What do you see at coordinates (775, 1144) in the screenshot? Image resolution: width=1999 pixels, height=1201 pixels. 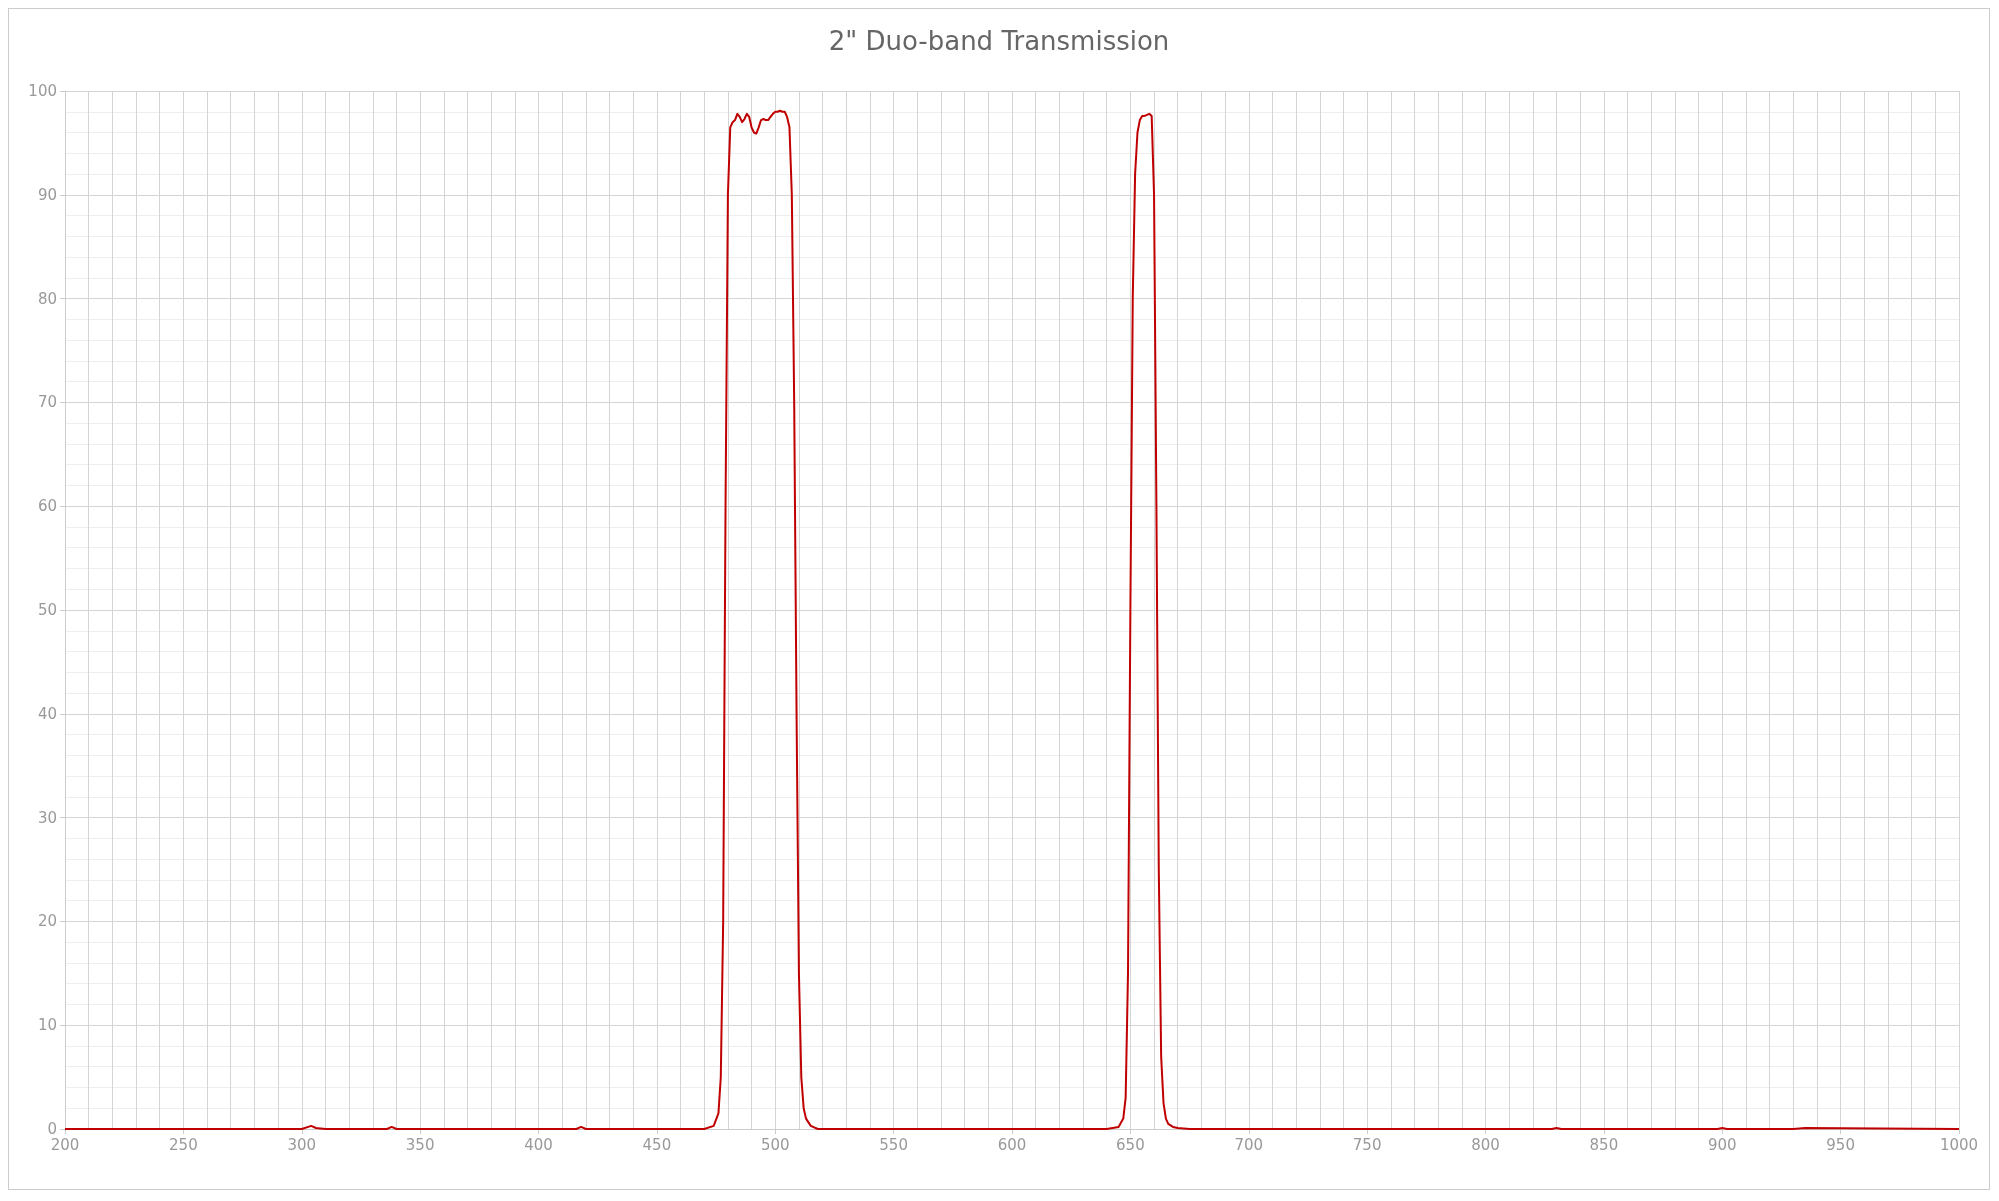 I see `x-tick-label: 500` at bounding box center [775, 1144].